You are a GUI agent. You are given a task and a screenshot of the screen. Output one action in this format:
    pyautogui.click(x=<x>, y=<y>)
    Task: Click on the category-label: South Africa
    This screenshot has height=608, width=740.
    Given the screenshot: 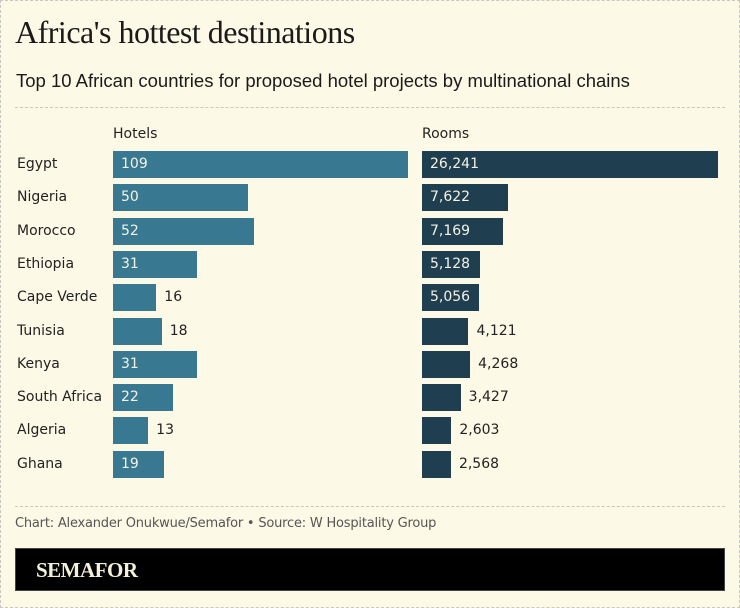 What is the action you would take?
    pyautogui.click(x=60, y=397)
    